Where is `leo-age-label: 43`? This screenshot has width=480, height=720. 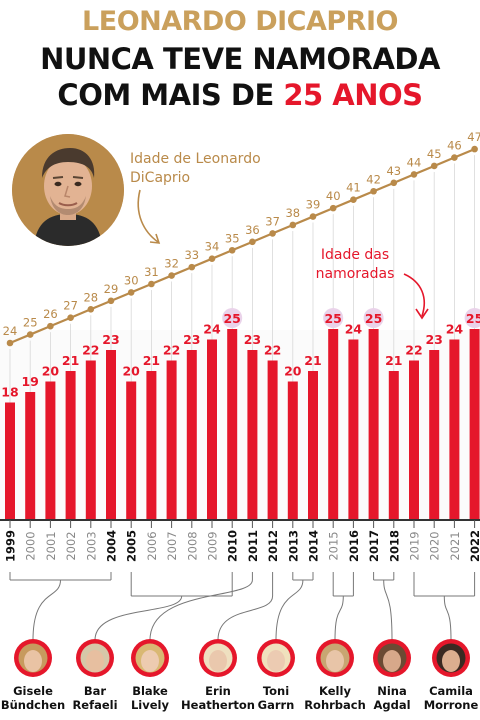
leo-age-label: 43 is located at coordinates (393, 171).